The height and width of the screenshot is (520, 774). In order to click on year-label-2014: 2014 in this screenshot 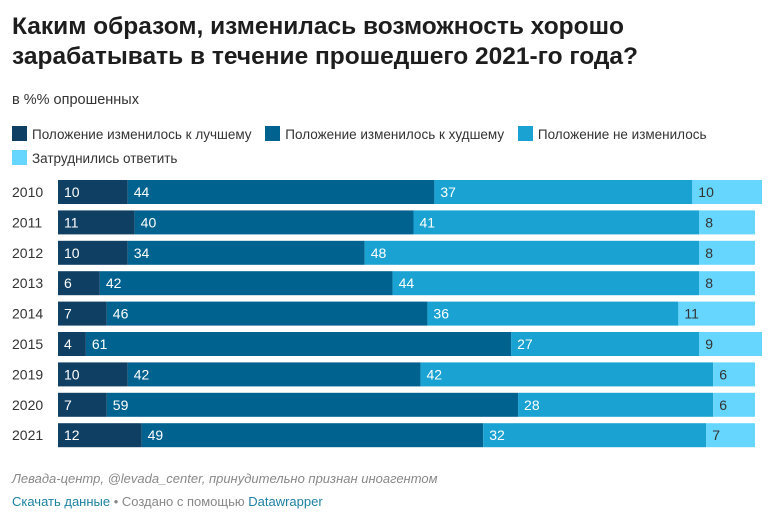, I will do `click(27, 314)`.